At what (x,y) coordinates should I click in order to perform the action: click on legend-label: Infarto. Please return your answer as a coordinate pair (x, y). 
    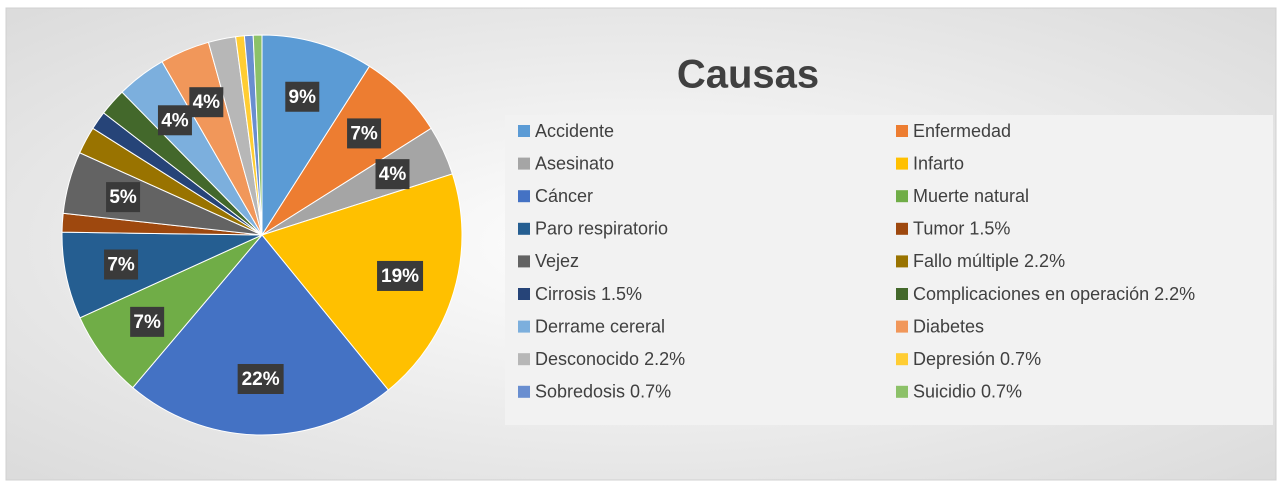
    Looking at the image, I should click on (938, 163).